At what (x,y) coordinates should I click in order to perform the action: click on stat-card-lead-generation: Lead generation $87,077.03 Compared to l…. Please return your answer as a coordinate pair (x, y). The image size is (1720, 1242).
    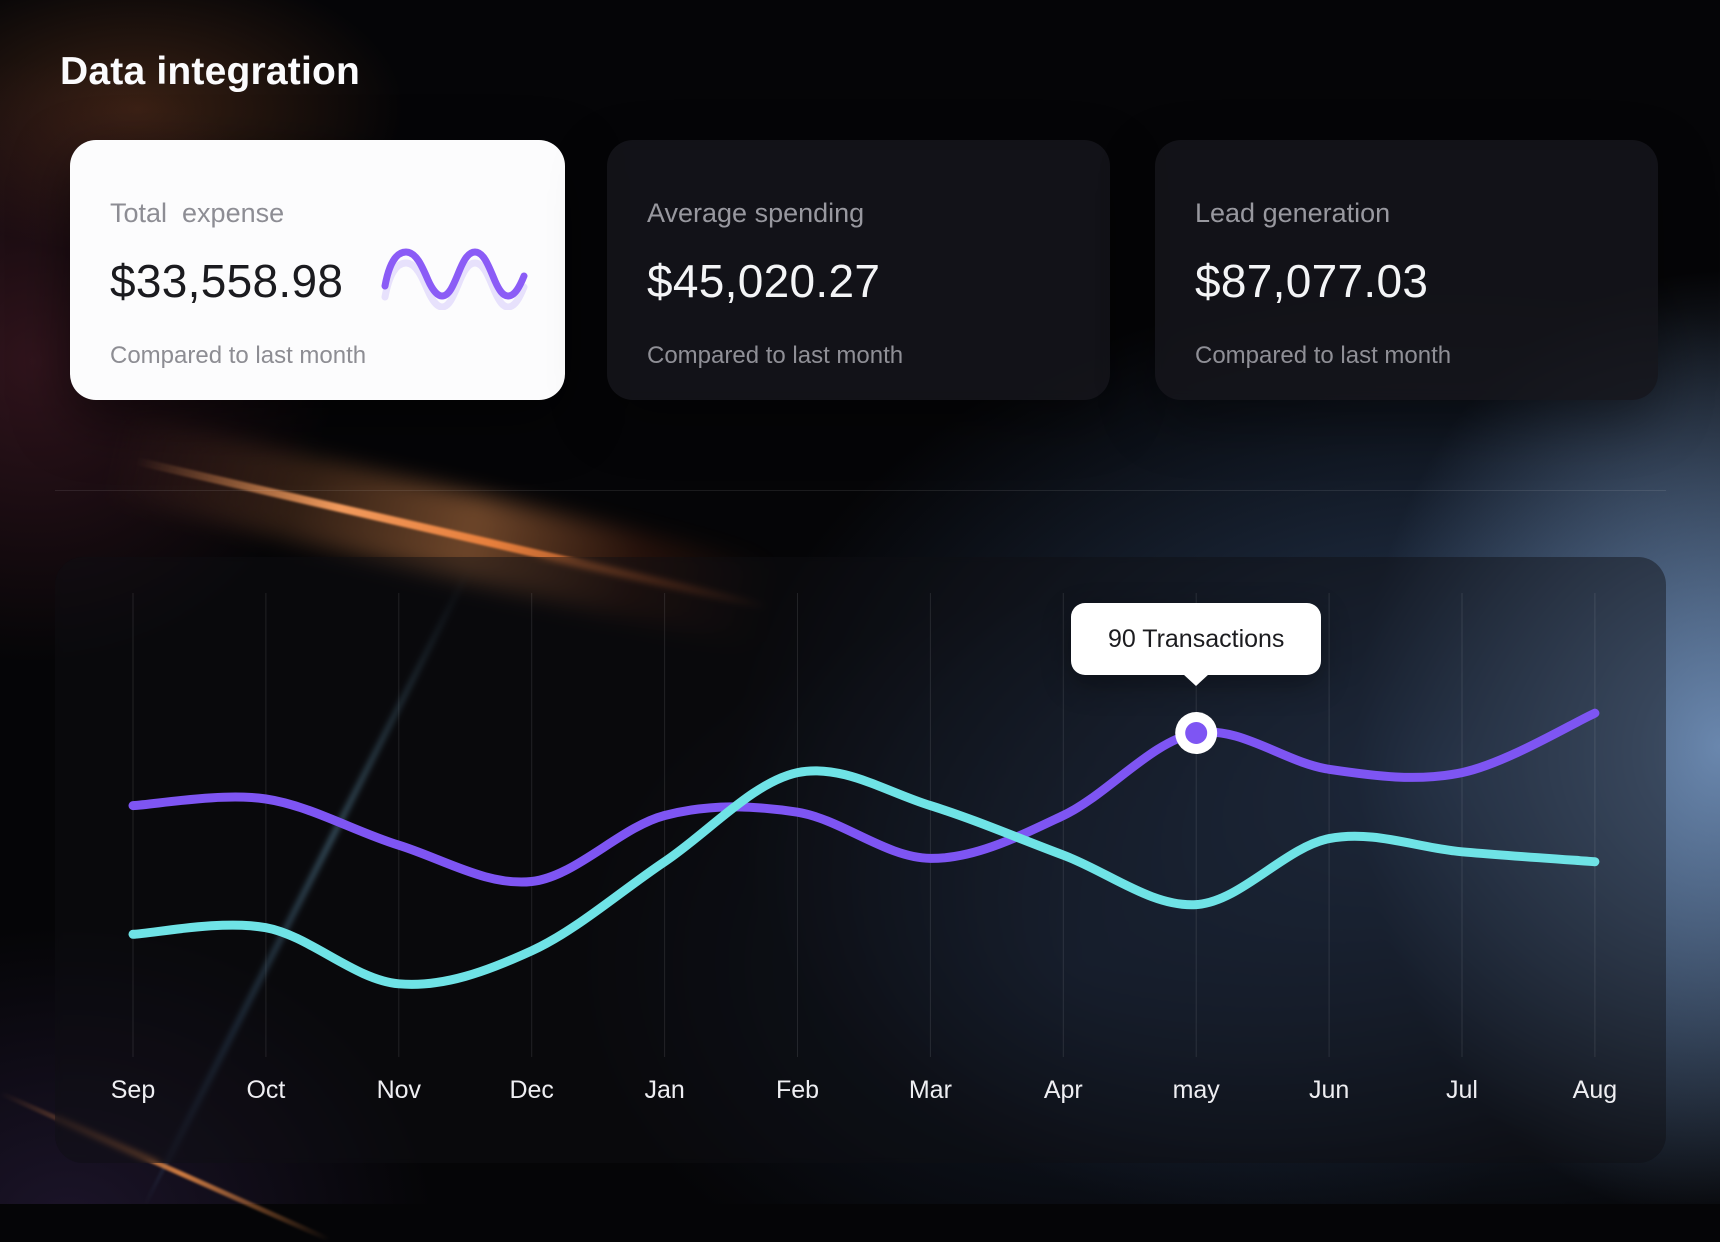
    Looking at the image, I should click on (1406, 270).